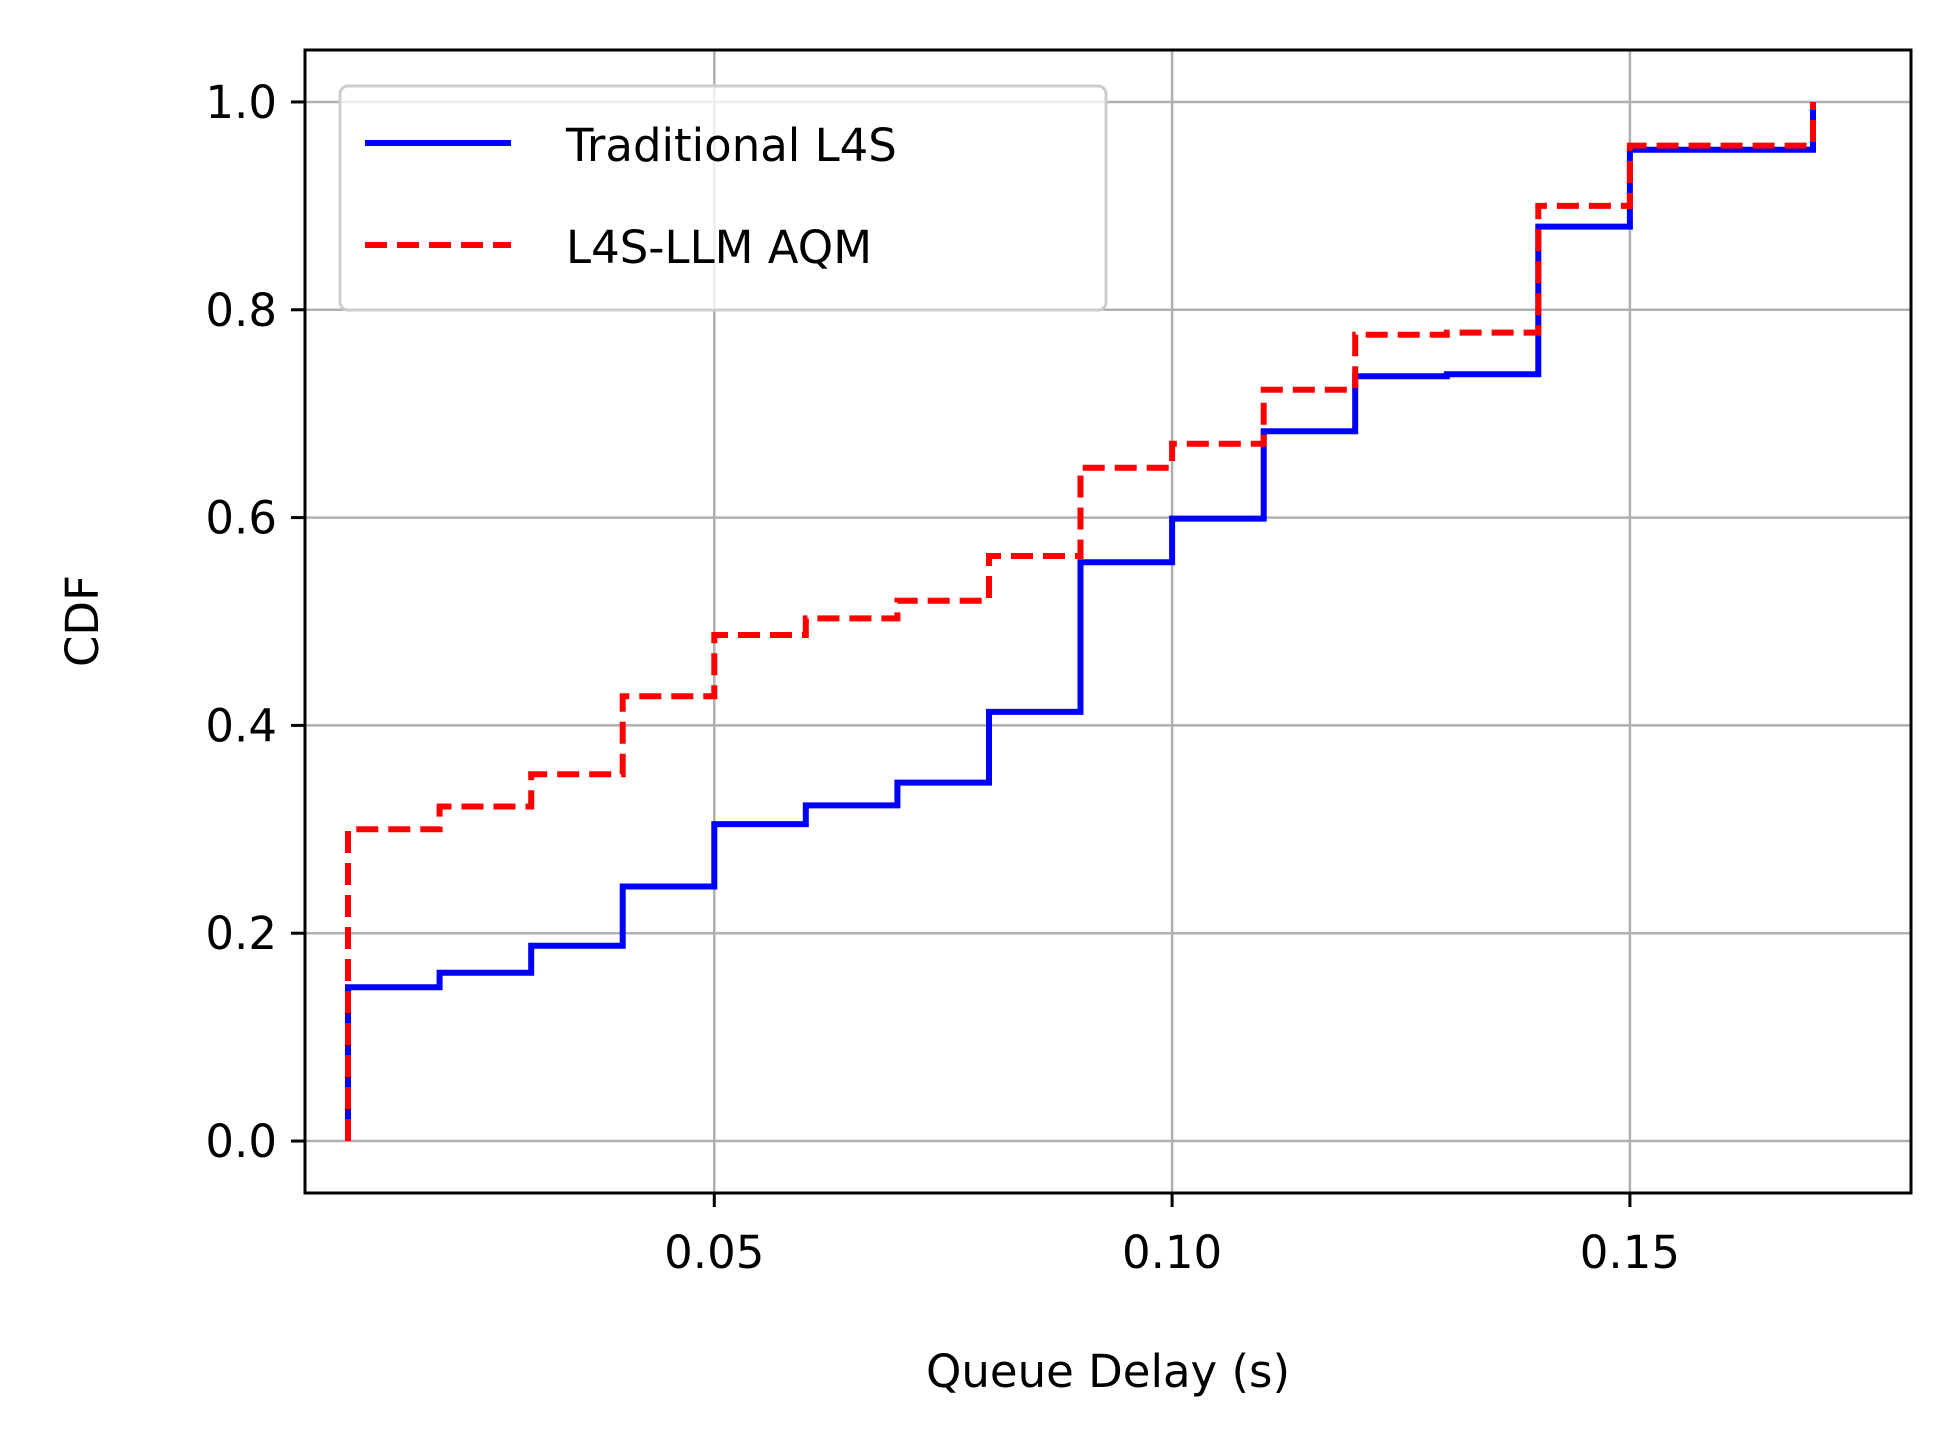  I want to click on legend-label-l4s-llm-aqm: L4S-LLM AQM, so click(719, 247).